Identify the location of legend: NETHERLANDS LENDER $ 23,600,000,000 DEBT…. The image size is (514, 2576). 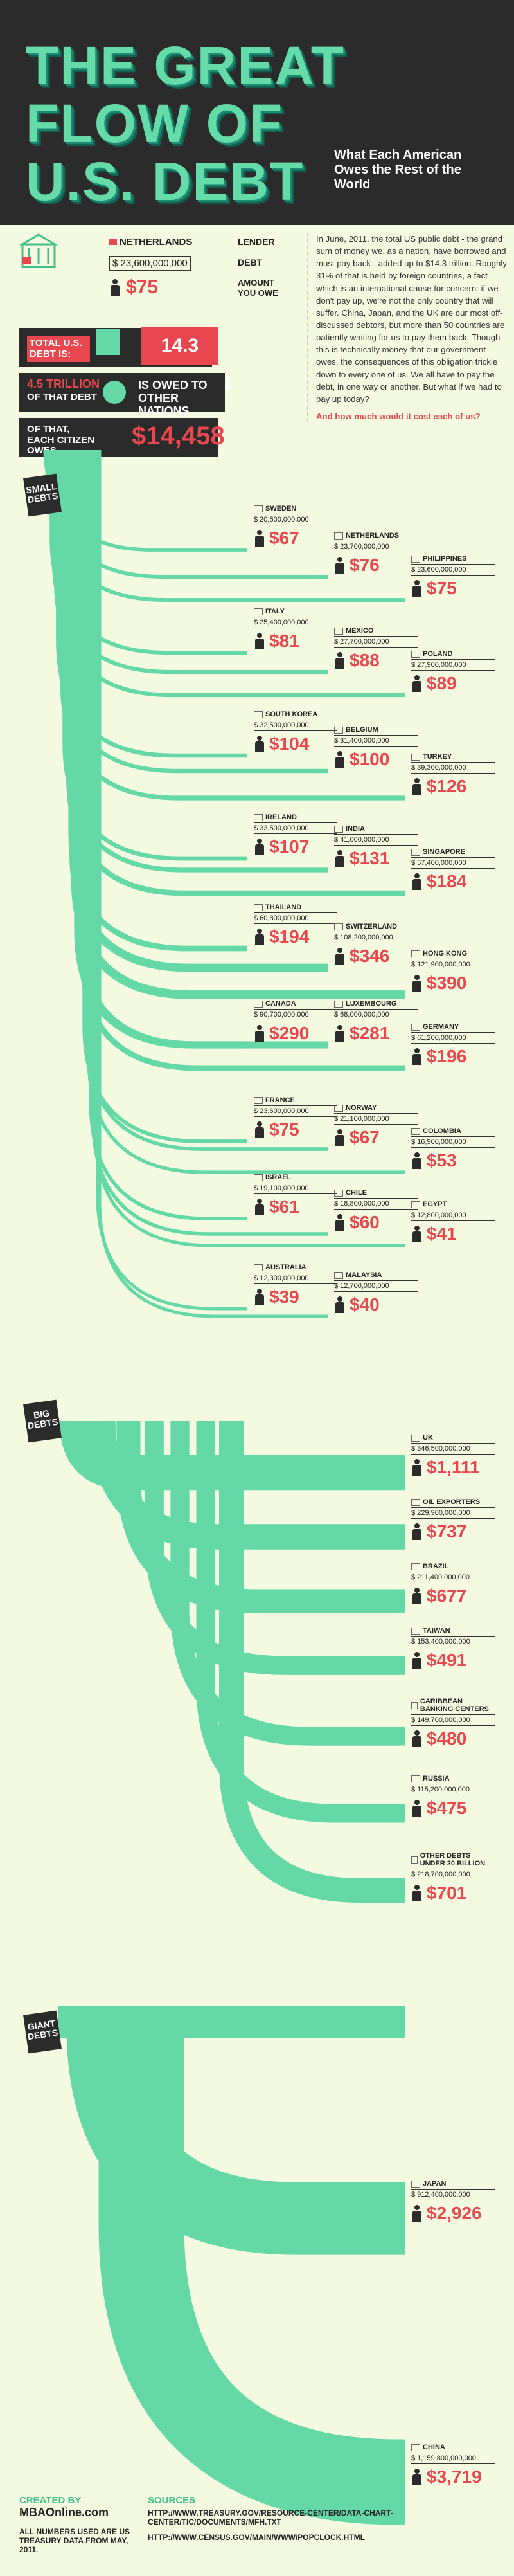
(154, 276).